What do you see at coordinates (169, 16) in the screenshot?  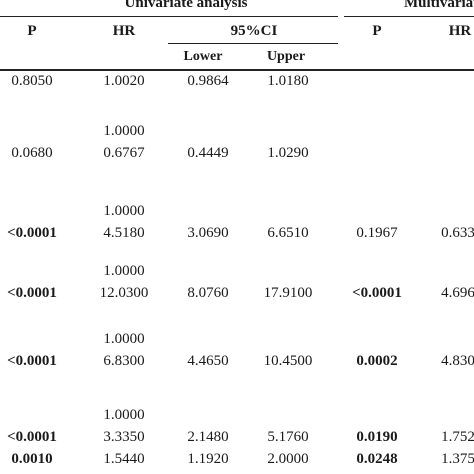 I see `group-underline-univariate` at bounding box center [169, 16].